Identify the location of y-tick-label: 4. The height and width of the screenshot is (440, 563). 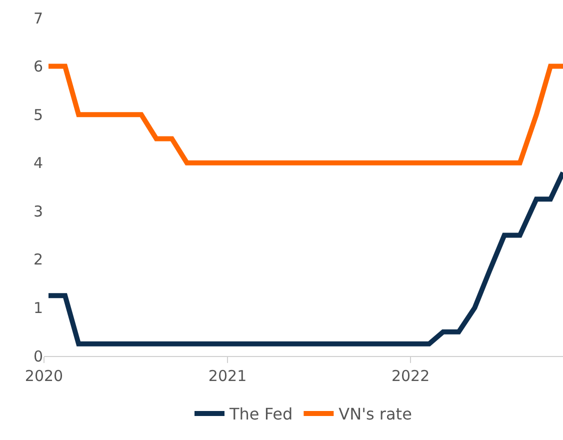
(38, 163).